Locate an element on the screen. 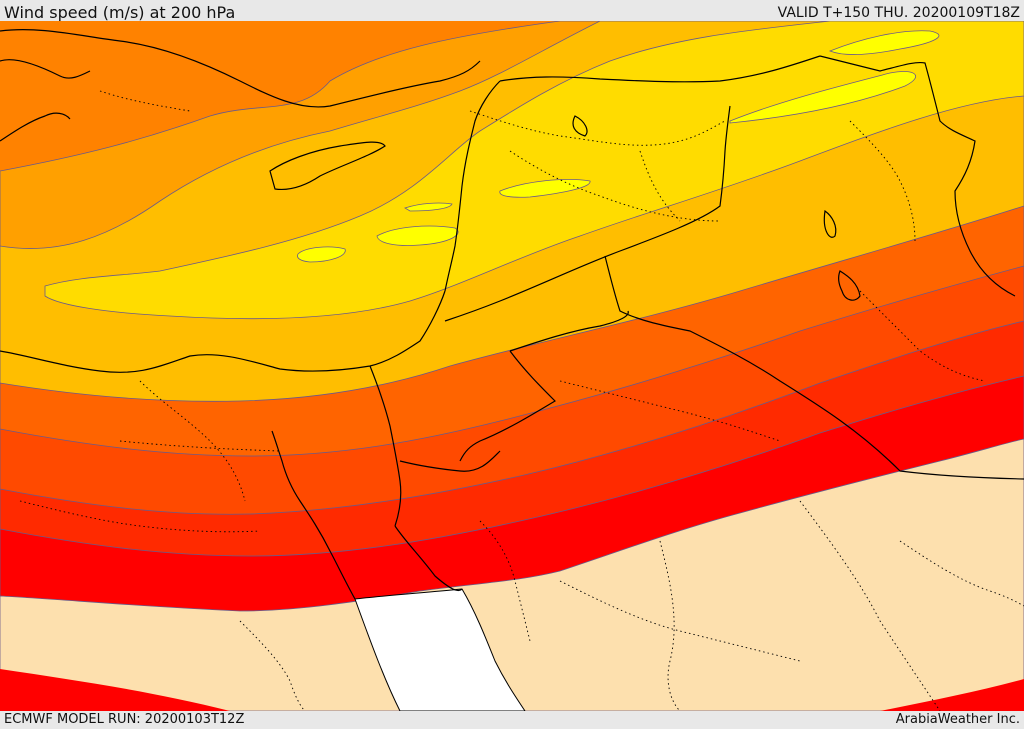  jet-streak-levant is located at coordinates (417, 235).